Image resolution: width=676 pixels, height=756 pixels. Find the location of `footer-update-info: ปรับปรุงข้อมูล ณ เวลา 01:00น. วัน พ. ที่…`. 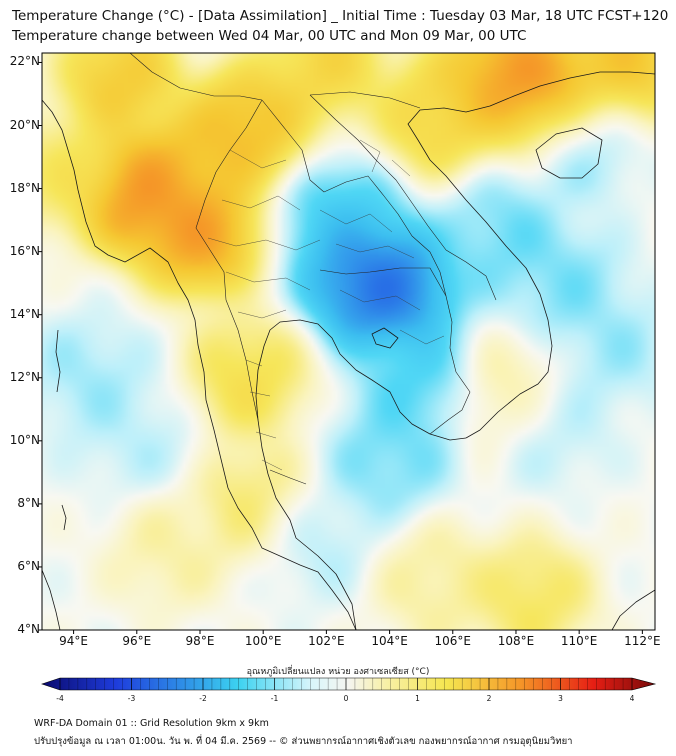

footer-update-info: ปรับปรุงข้อมูล ณ เวลา 01:00น. วัน พ. ที่… is located at coordinates (303, 741).